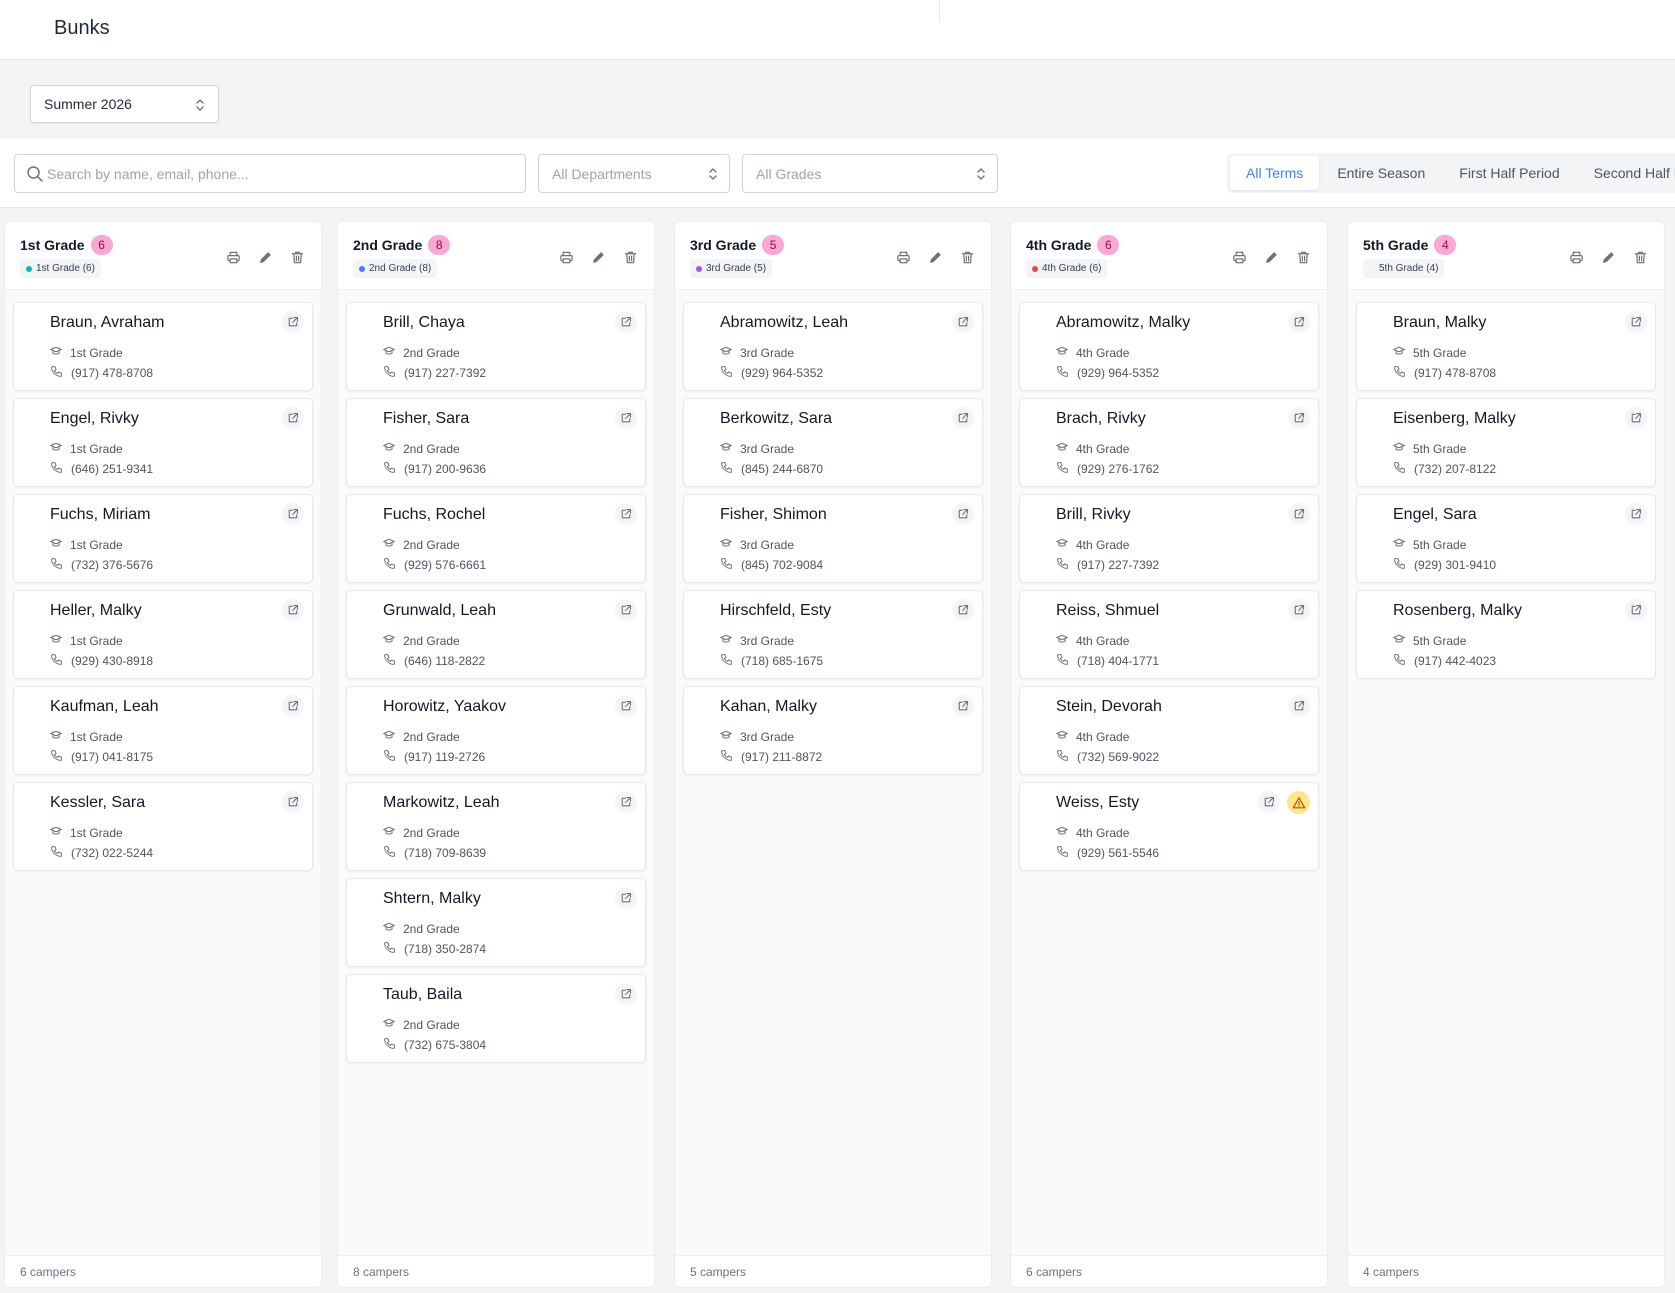 The image size is (1675, 1293). Describe the element at coordinates (1435, 514) in the screenshot. I see `camper-name: Engel, Sara` at that location.